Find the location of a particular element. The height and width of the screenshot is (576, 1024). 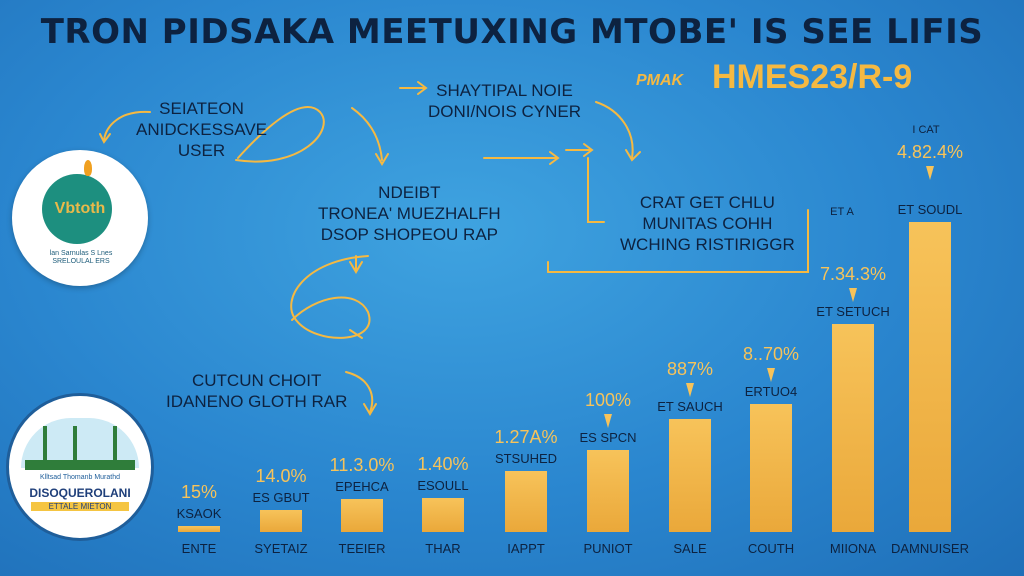

logo-line-1: Klltsad Thomanb Murathd is located at coordinates (80, 477).